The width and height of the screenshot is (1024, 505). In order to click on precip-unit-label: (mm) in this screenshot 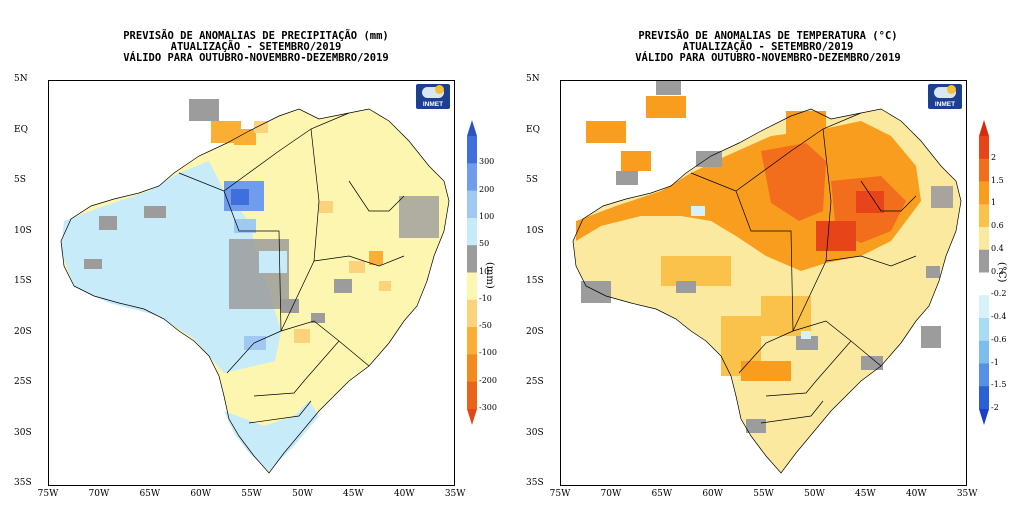, I will do `click(489, 275)`.